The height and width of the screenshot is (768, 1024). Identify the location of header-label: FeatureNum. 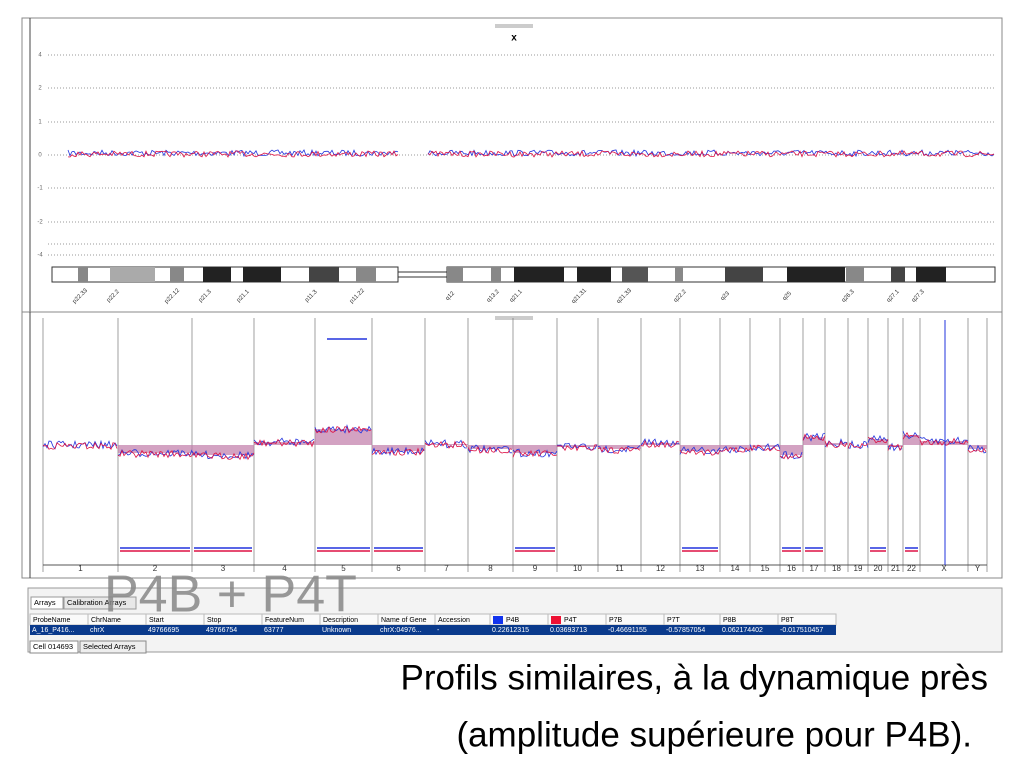
(284, 620).